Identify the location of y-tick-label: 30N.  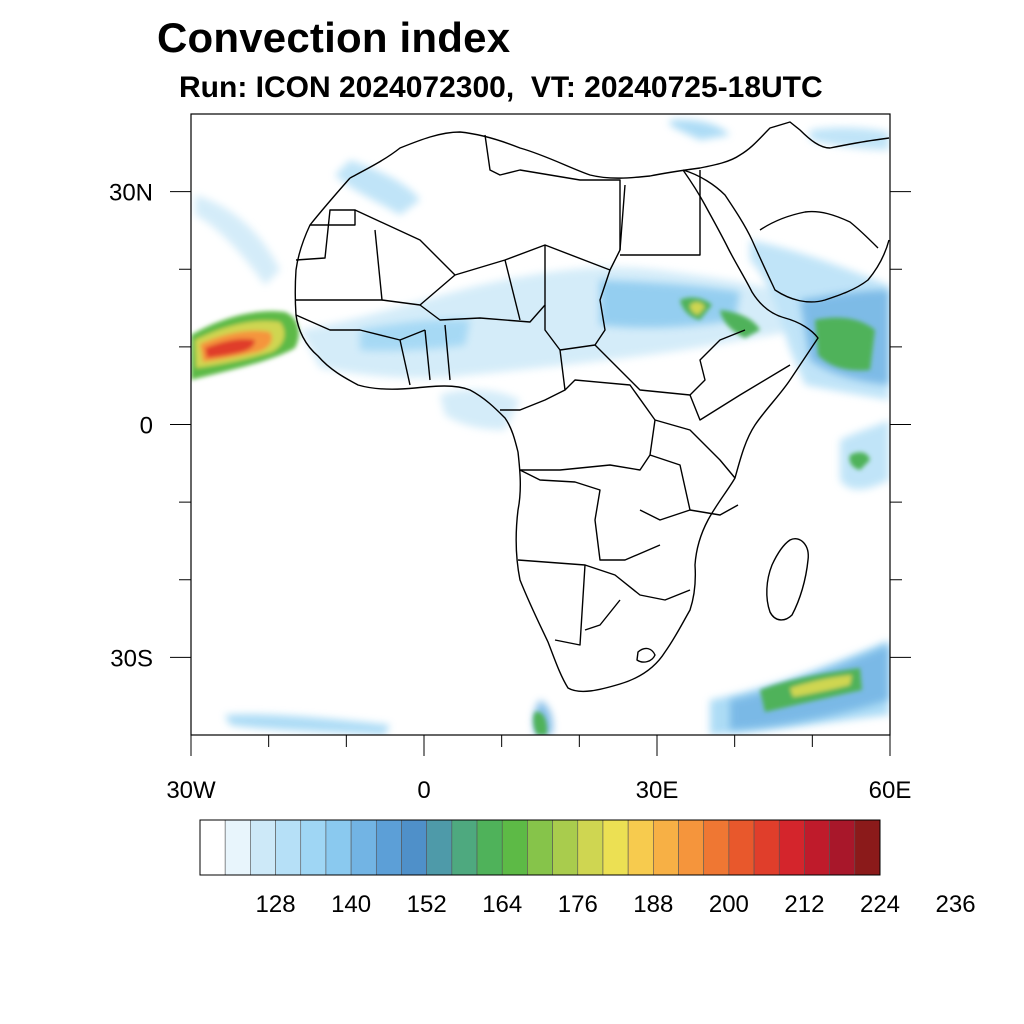
(131, 193).